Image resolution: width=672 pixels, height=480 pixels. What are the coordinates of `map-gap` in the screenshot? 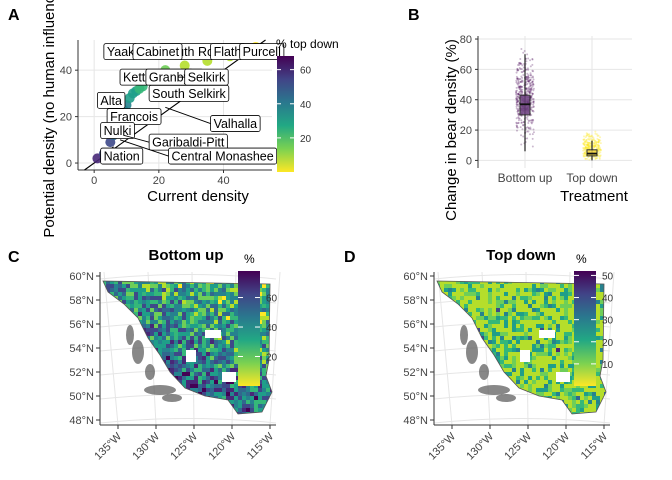 It's located at (229, 377).